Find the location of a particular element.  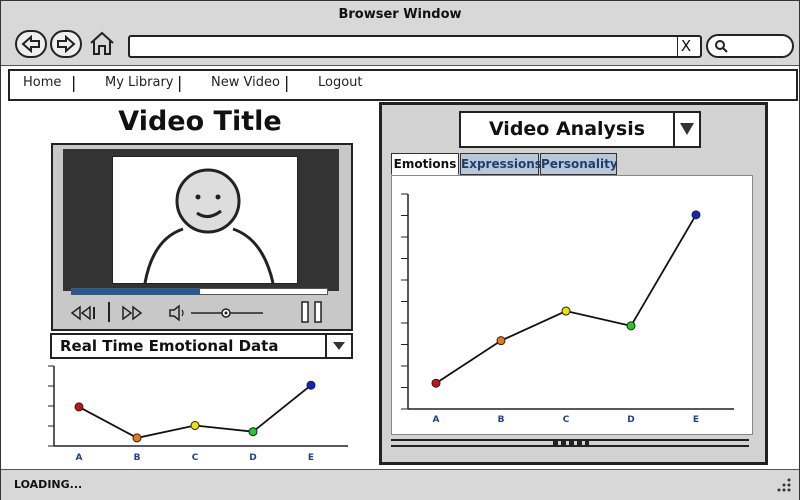

video-progress-fill is located at coordinates (136, 291).